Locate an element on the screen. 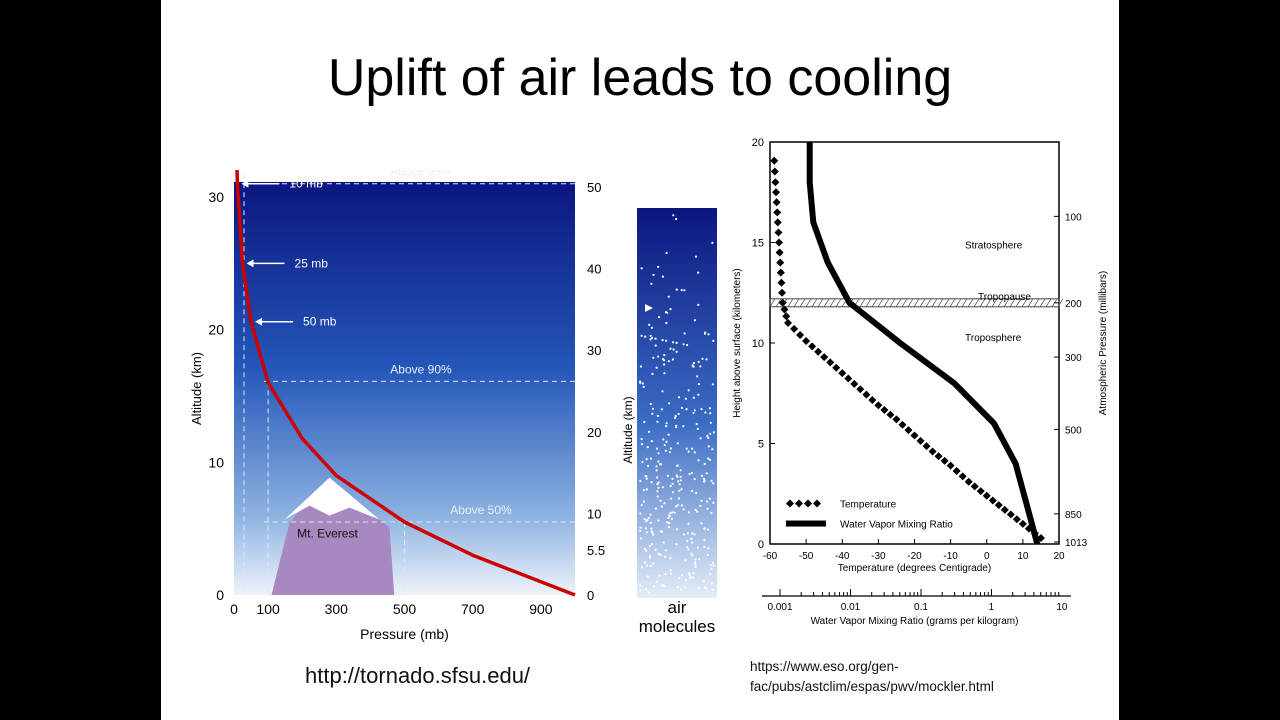  pressure-arrow-head is located at coordinates (250, 263).